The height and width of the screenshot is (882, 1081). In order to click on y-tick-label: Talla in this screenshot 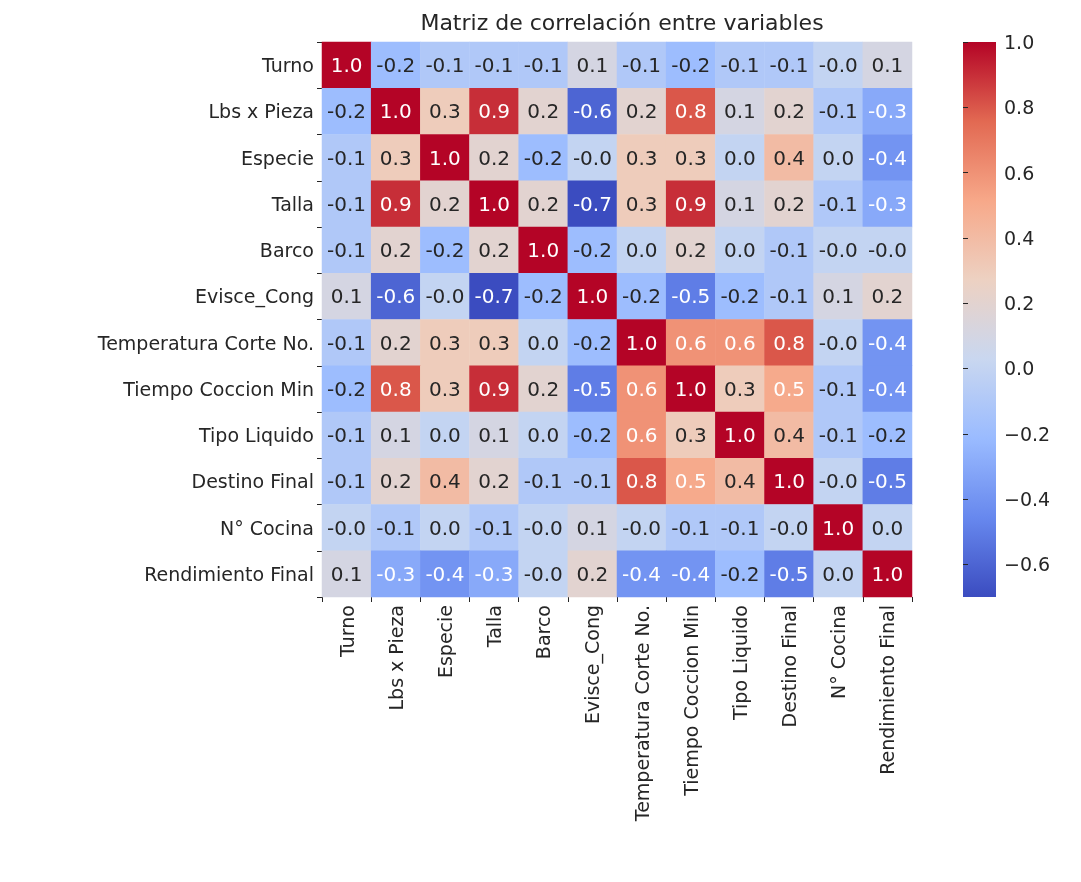, I will do `click(292, 203)`.